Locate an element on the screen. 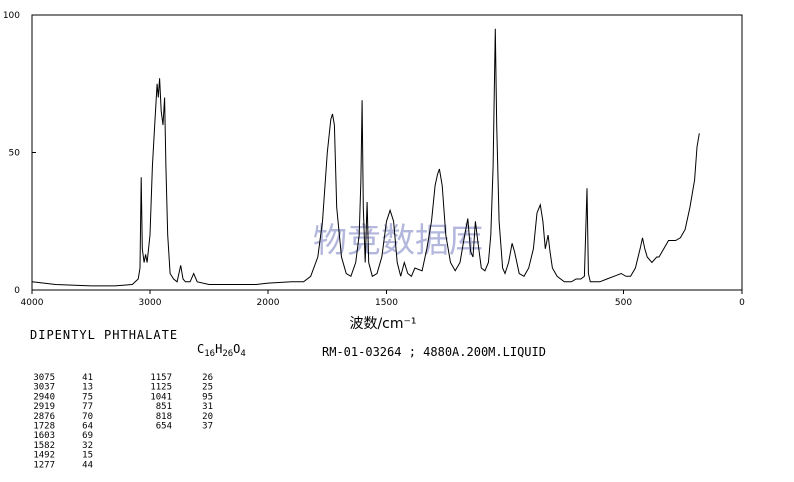 This screenshot has width=794, height=482. x-tick-label: 3000 is located at coordinates (150, 303).